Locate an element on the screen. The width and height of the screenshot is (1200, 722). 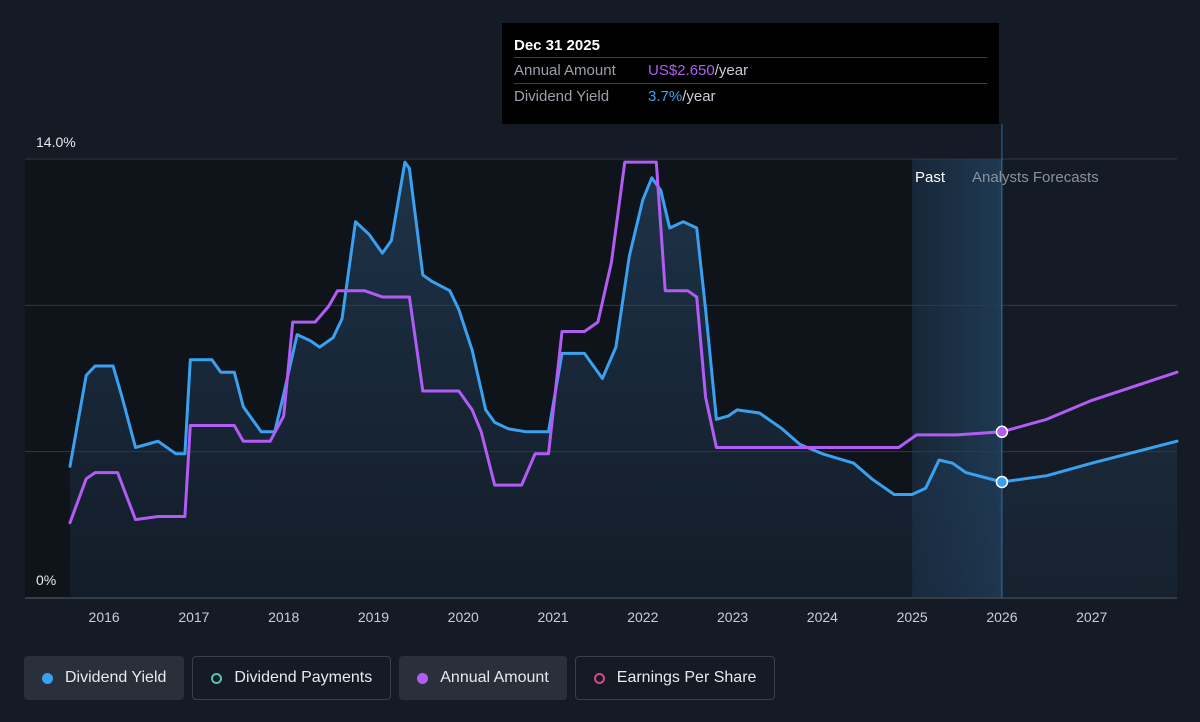
forecast-label: Analysts Forecasts is located at coordinates (1035, 177).